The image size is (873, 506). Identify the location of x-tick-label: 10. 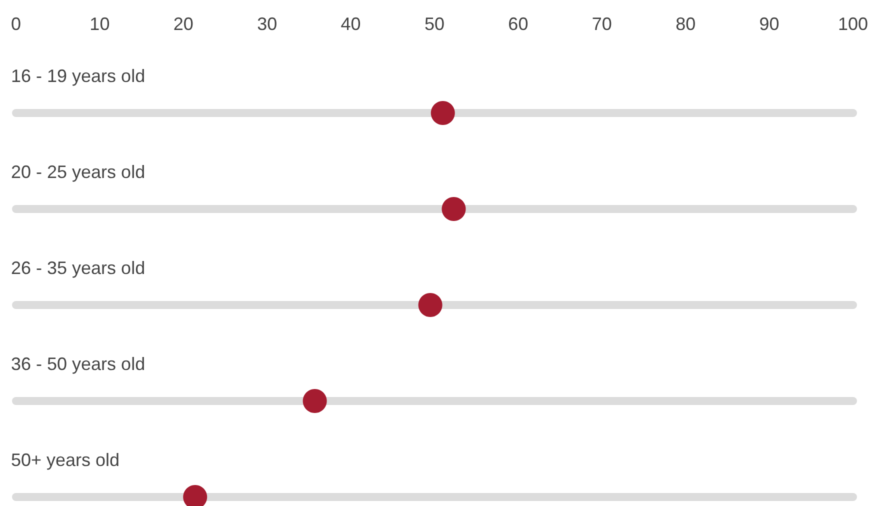
(100, 24).